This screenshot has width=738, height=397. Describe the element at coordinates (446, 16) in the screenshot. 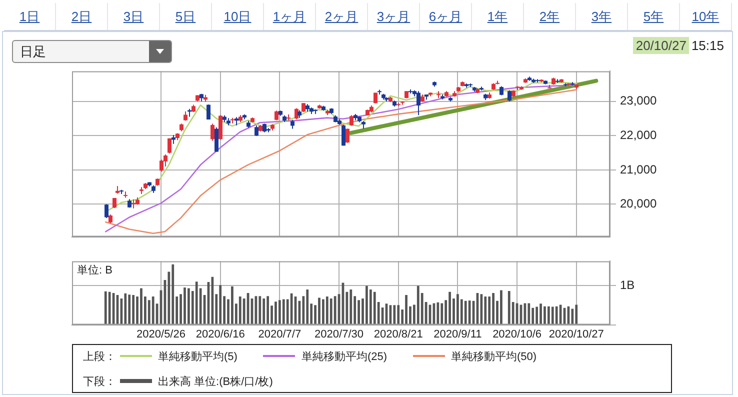

I see `text: 6ヶ月` at that location.